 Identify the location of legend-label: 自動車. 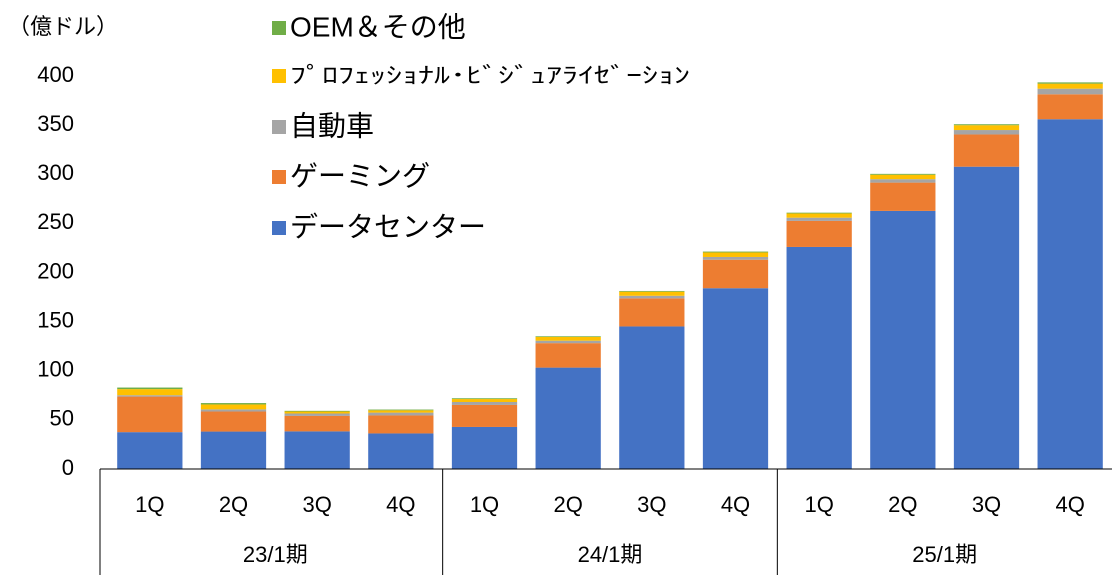
(332, 125).